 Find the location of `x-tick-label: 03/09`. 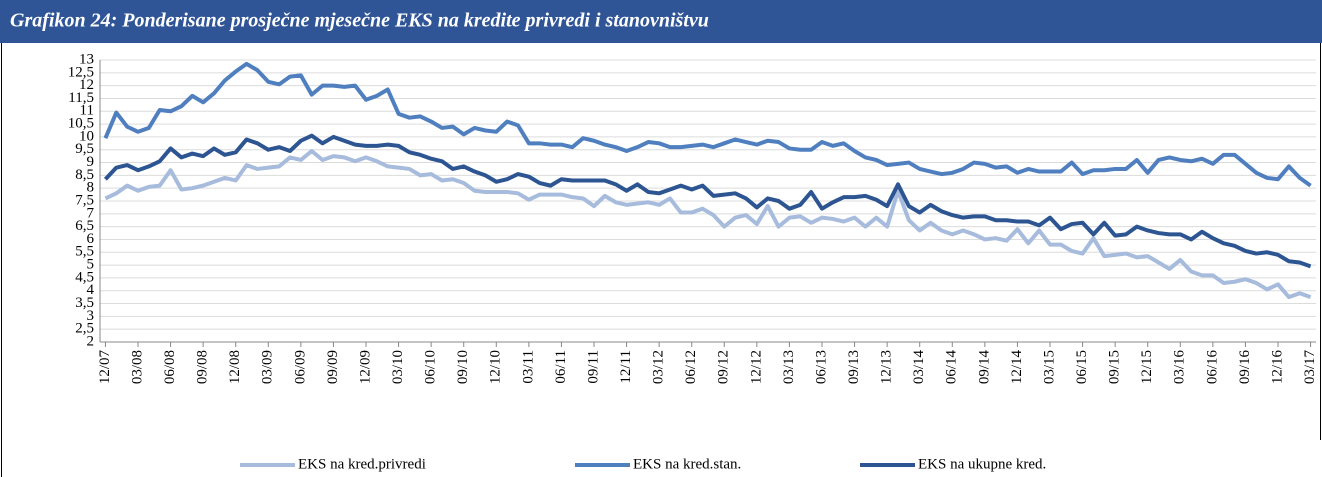

x-tick-label: 03/09 is located at coordinates (268, 367).